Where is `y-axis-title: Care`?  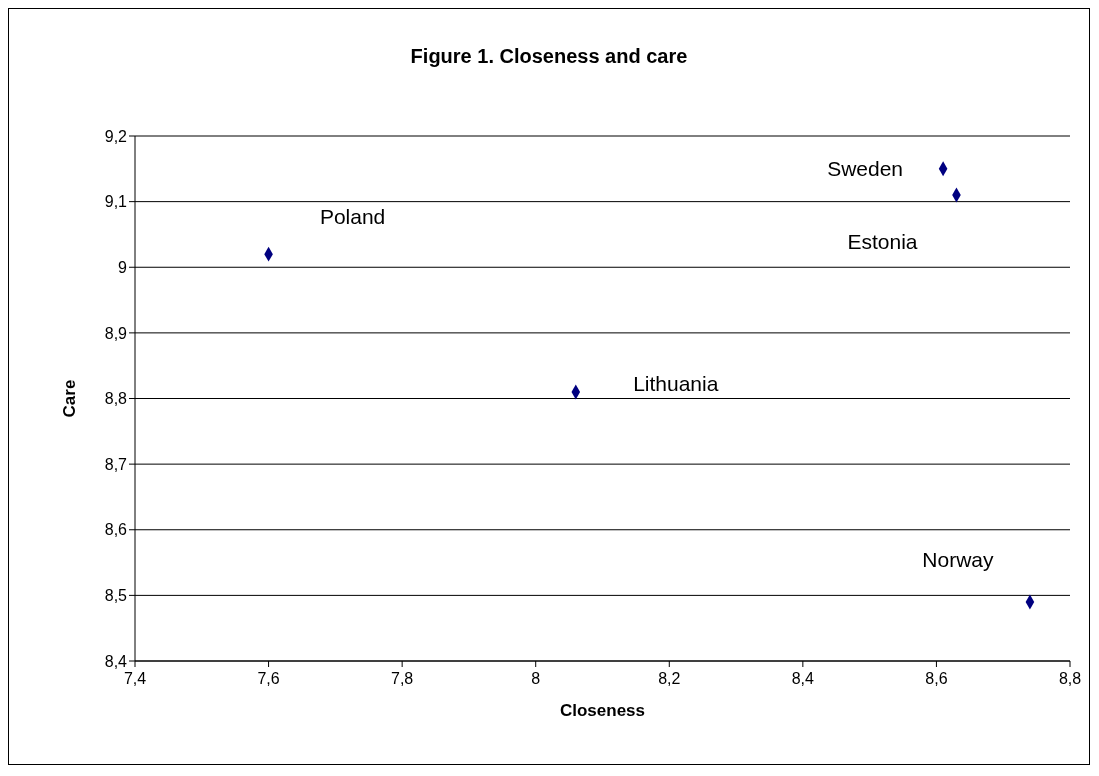
y-axis-title: Care is located at coordinates (70, 398).